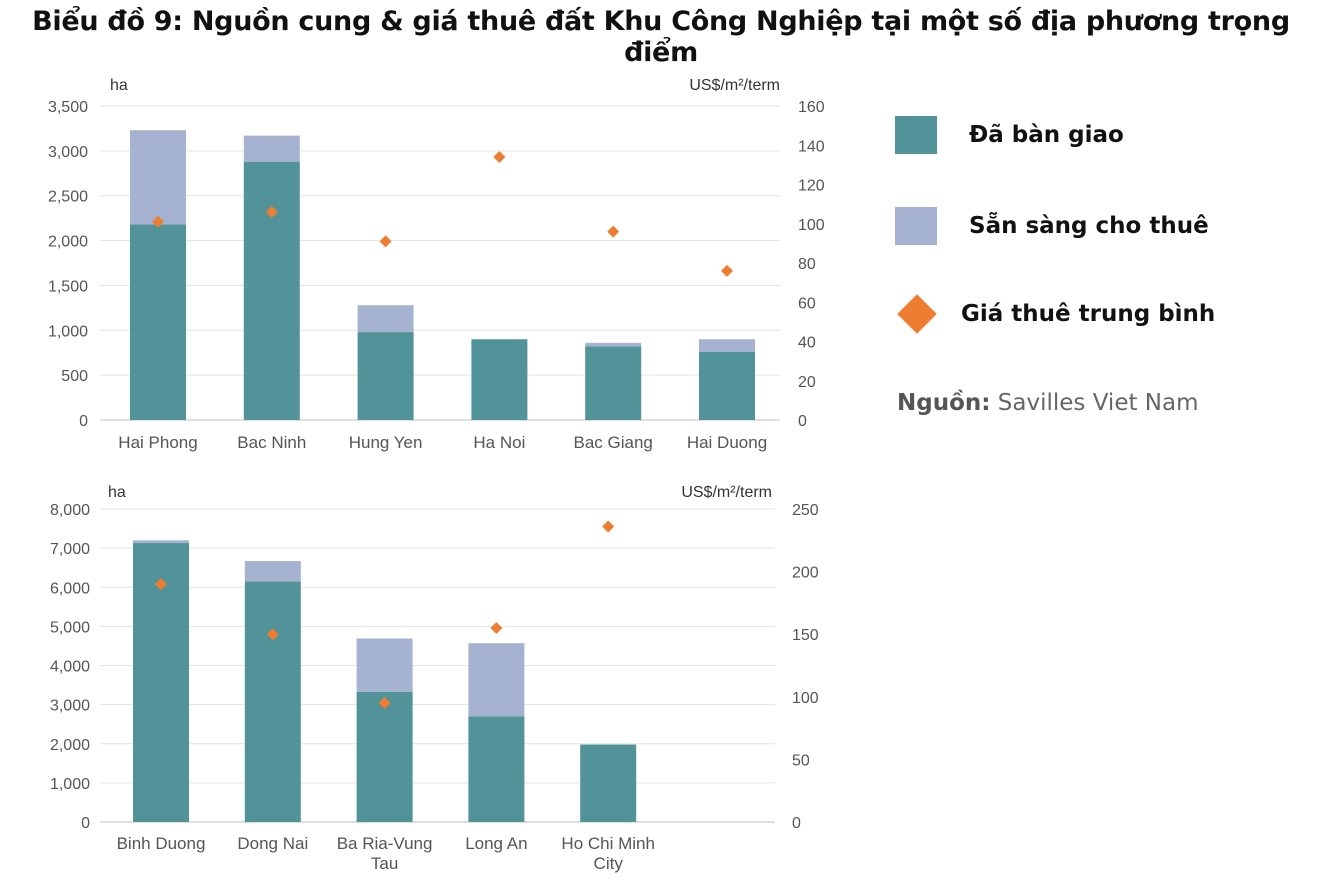 This screenshot has width=1322, height=882. I want to click on chart1-y-tick-label: 3,500, so click(68, 107).